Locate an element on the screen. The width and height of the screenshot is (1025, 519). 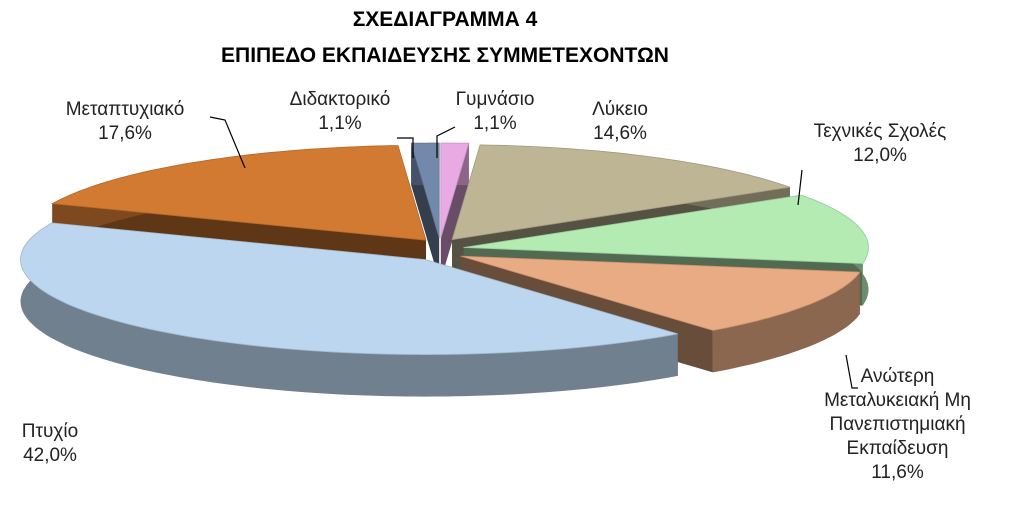
data-label: Λύκειο 14,6% is located at coordinates (620, 122).